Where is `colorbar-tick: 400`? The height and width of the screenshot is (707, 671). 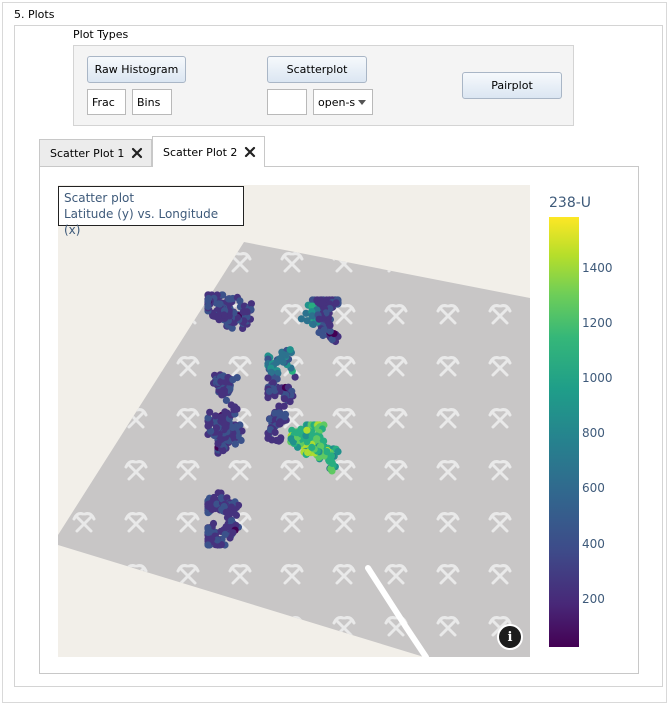
colorbar-tick: 400 is located at coordinates (593, 544).